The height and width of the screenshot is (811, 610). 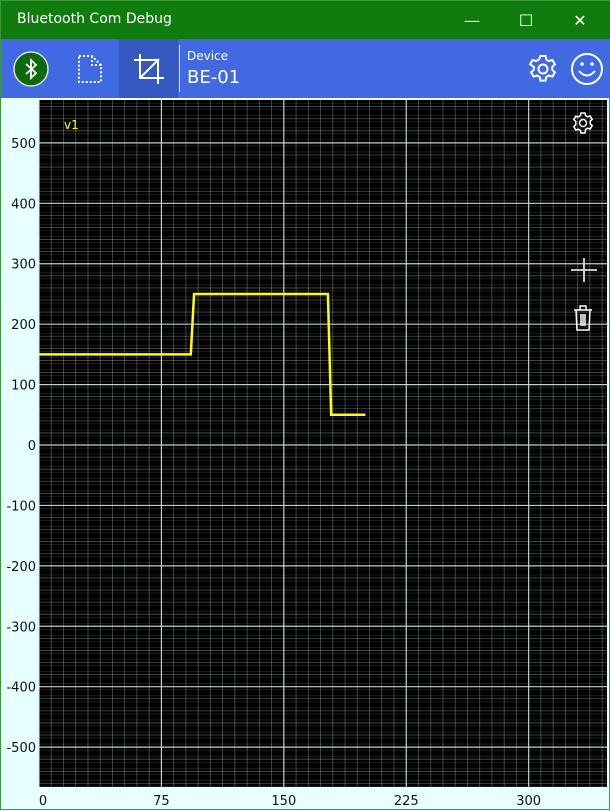 What do you see at coordinates (202, 354) in the screenshot?
I see `series-line-v1` at bounding box center [202, 354].